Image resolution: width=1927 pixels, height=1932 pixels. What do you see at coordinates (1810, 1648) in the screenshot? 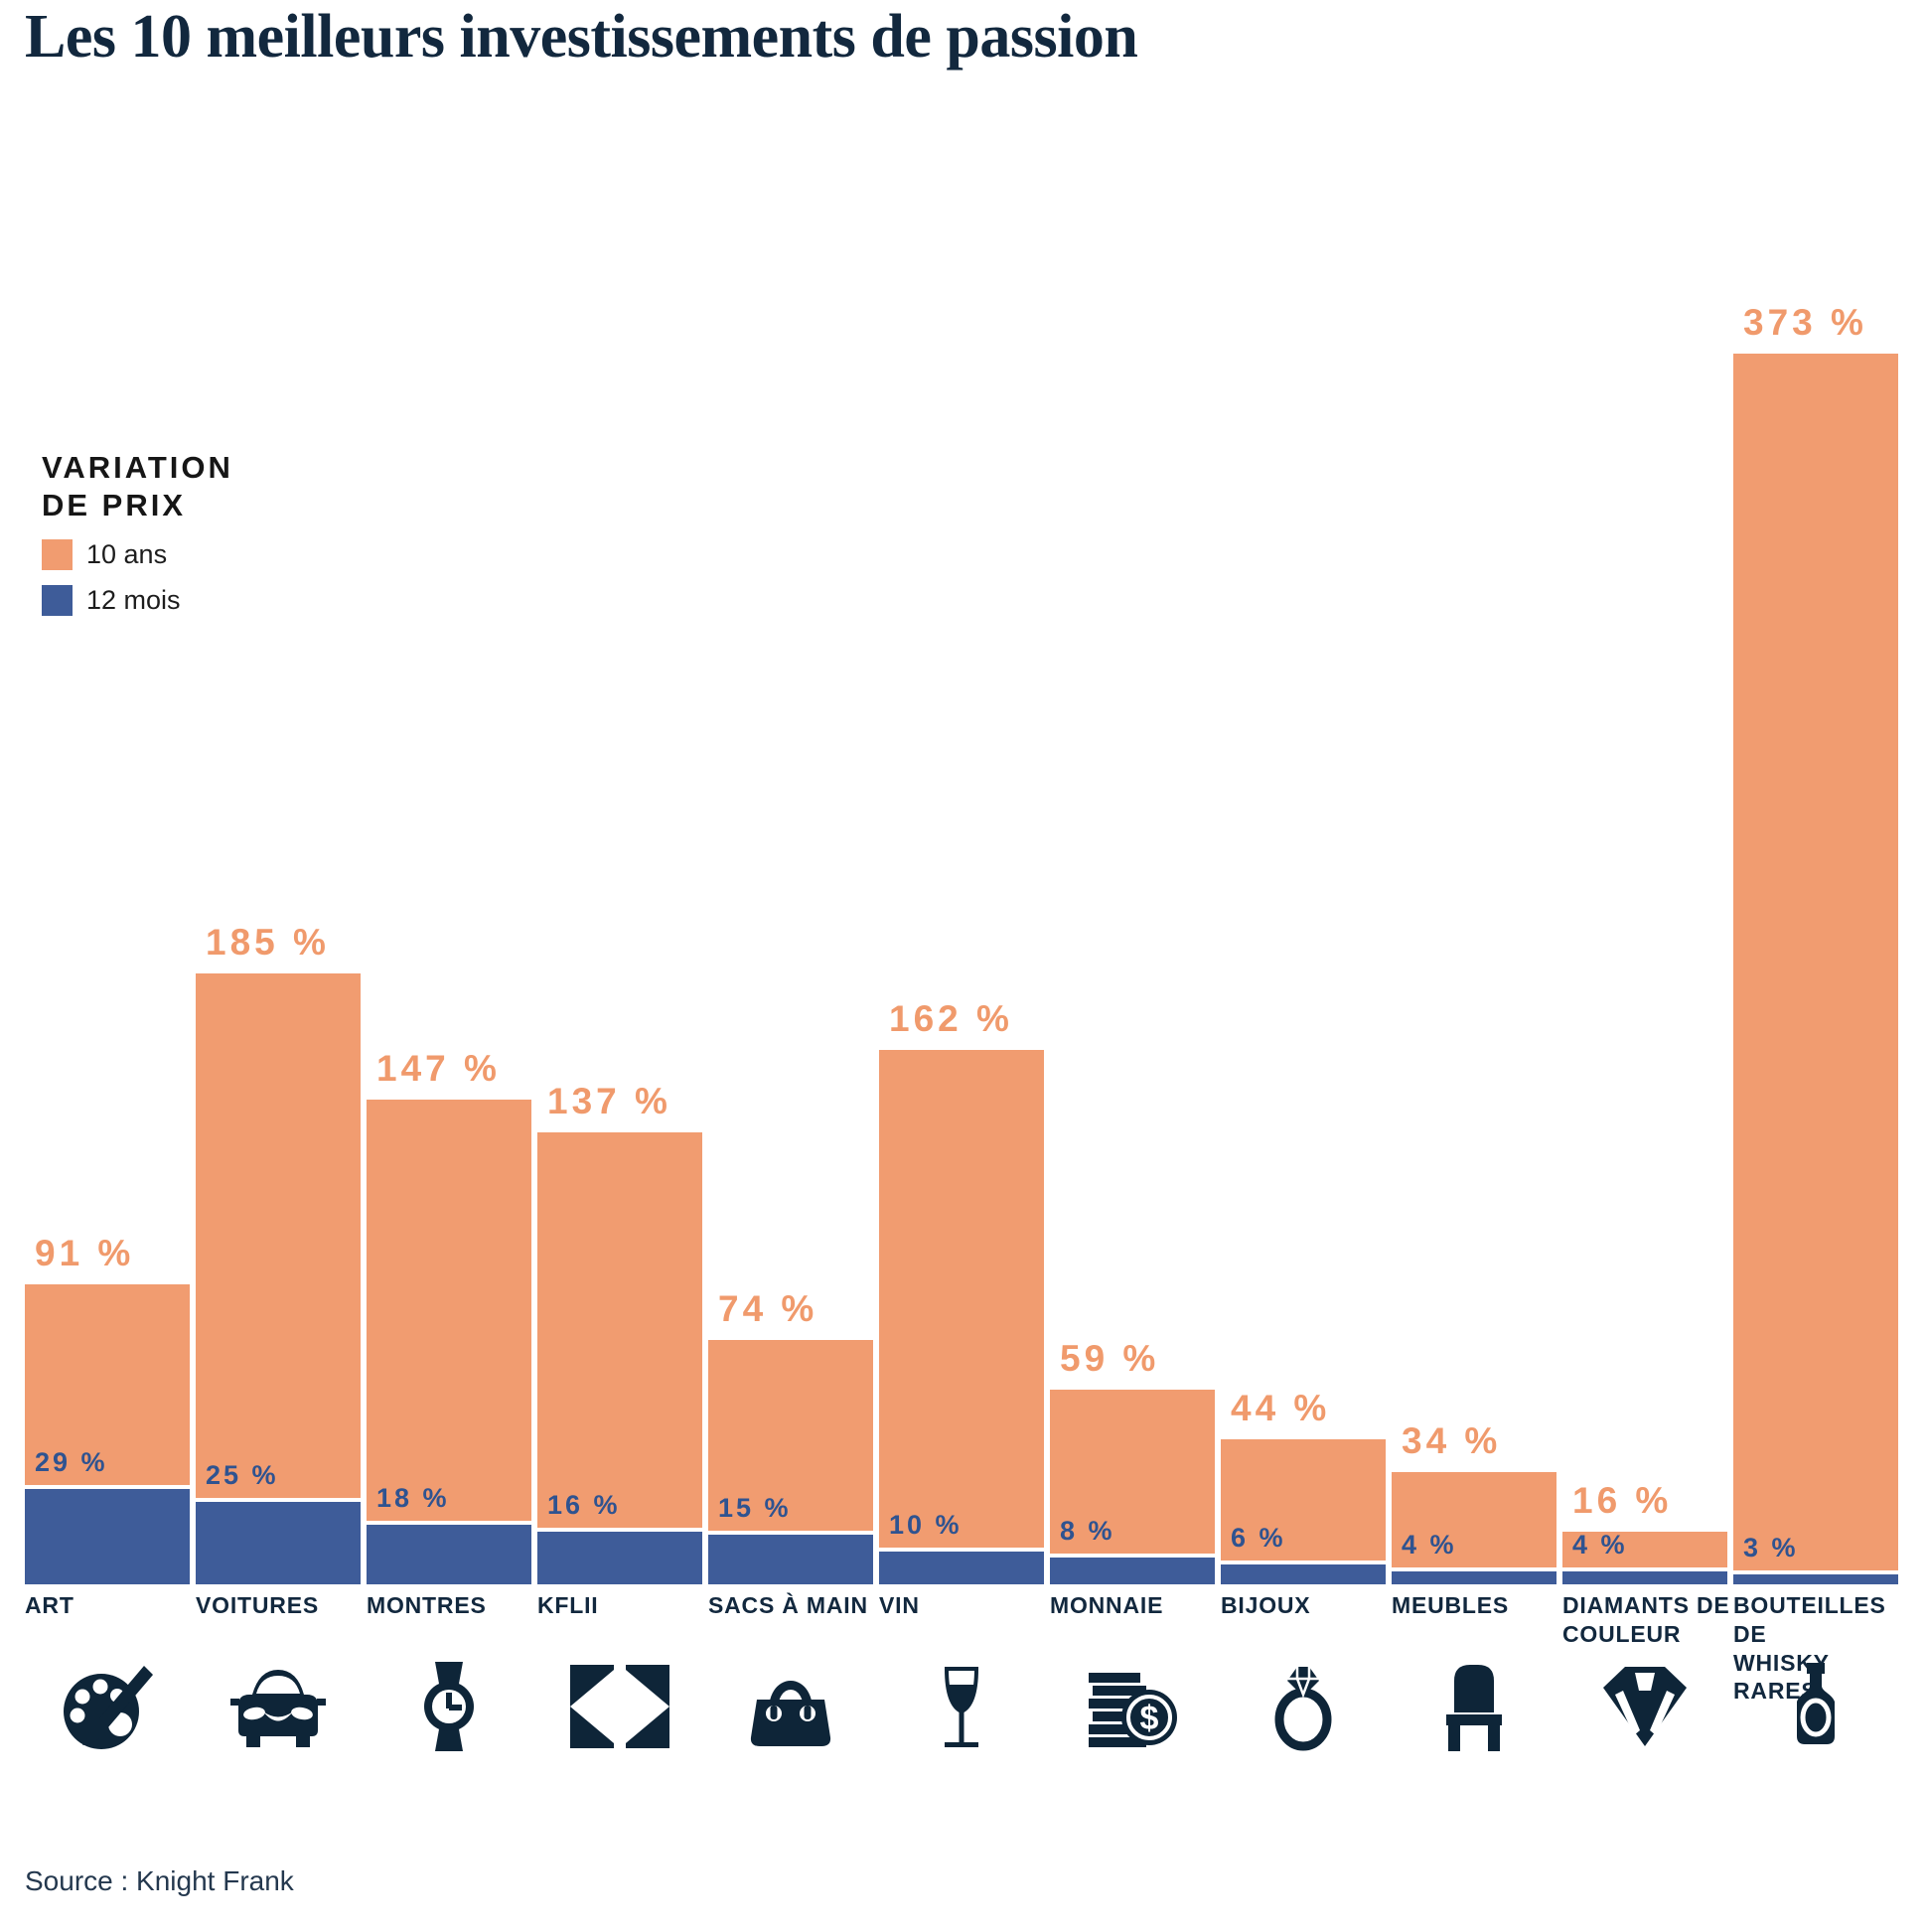
I see `bar-category-label: BOUTEILLES DE WHISKY RARES` at bounding box center [1810, 1648].